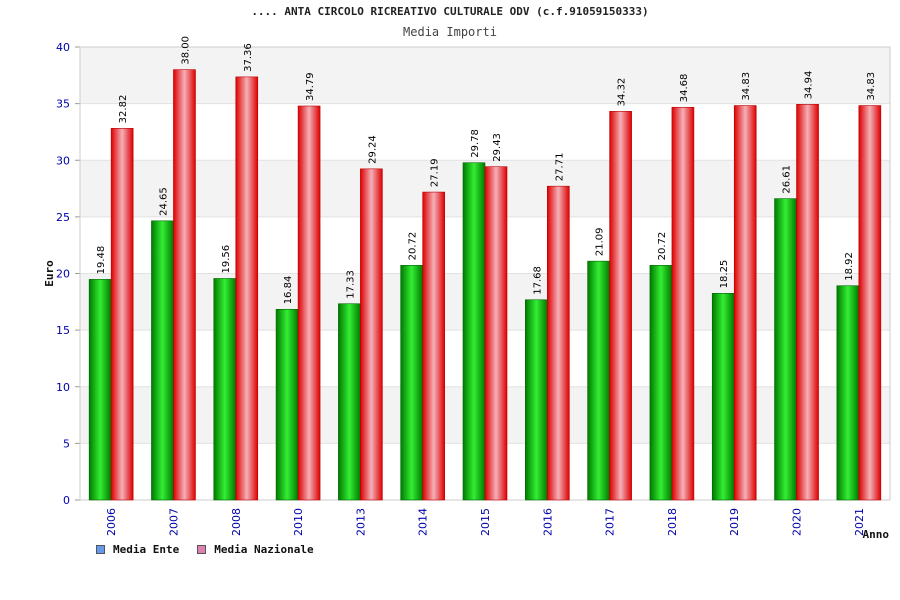 The image size is (900, 600). Describe the element at coordinates (63, 47) in the screenshot. I see `y-tick-label: 40` at that location.